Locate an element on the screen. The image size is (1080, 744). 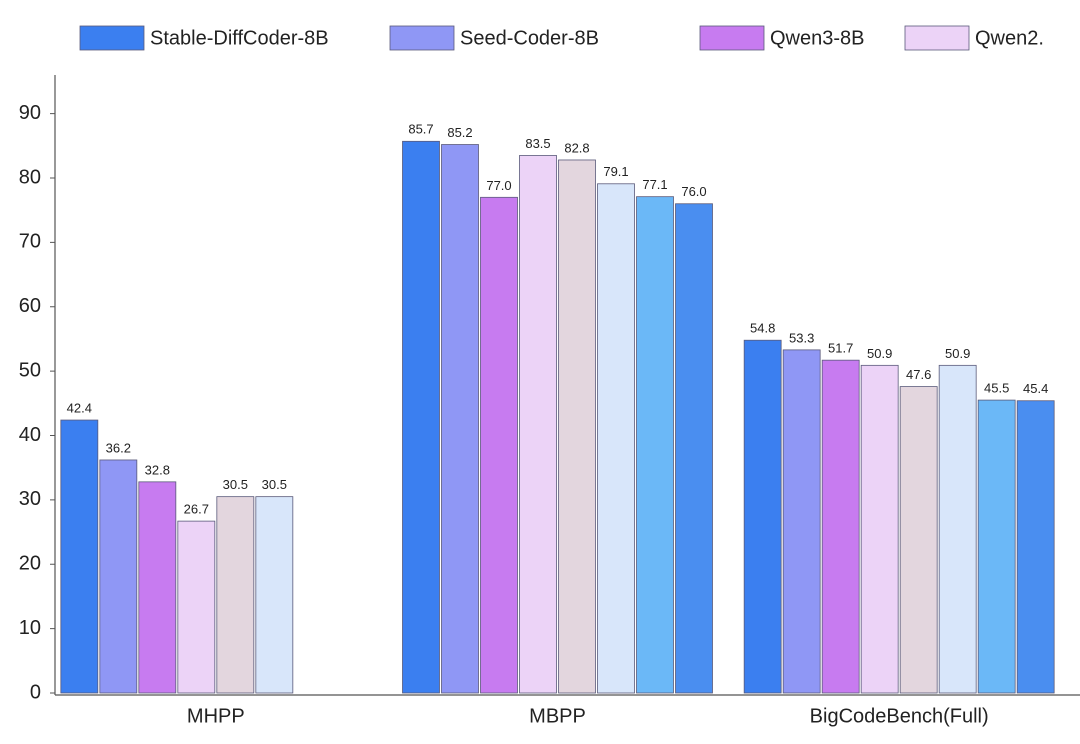
value-label: 79.1 is located at coordinates (615, 171).